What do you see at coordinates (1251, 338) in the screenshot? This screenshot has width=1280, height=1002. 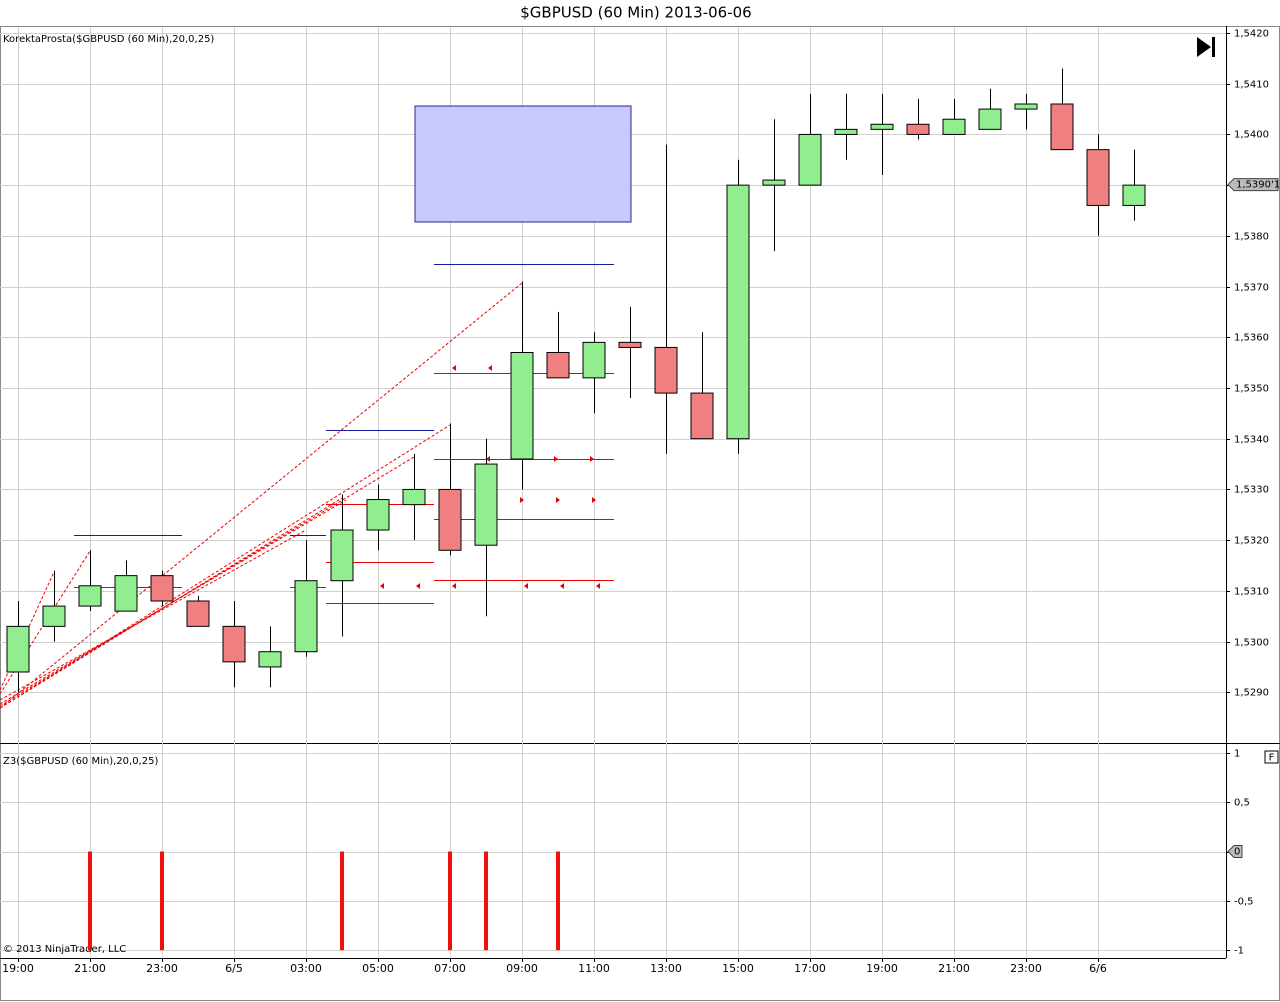 I see `y-tick-label: 1,5360` at bounding box center [1251, 338].